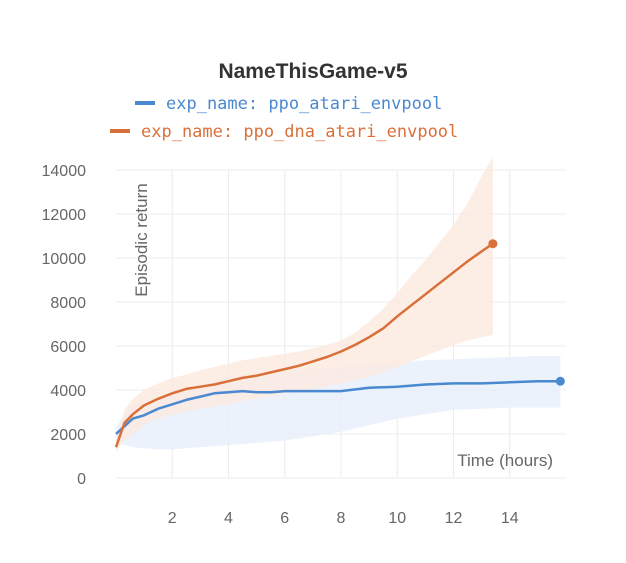 This screenshot has width=626, height=563. Describe the element at coordinates (64, 259) in the screenshot. I see `y-tick-label: 10000` at that location.